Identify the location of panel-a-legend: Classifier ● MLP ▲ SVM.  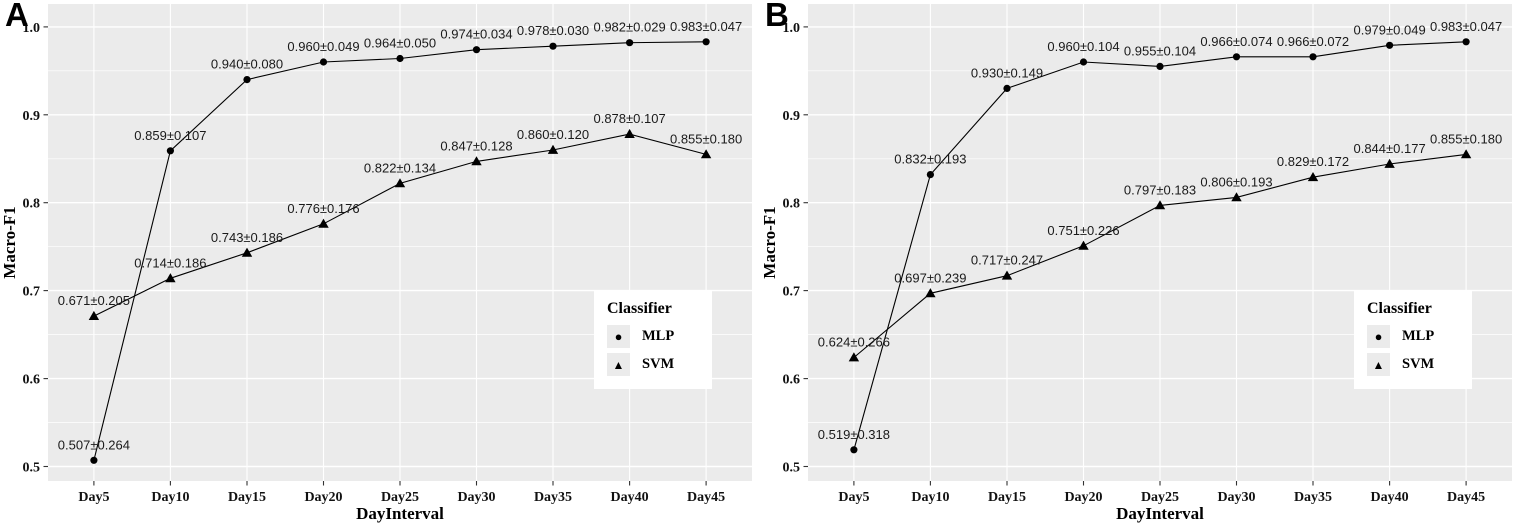
(653, 340).